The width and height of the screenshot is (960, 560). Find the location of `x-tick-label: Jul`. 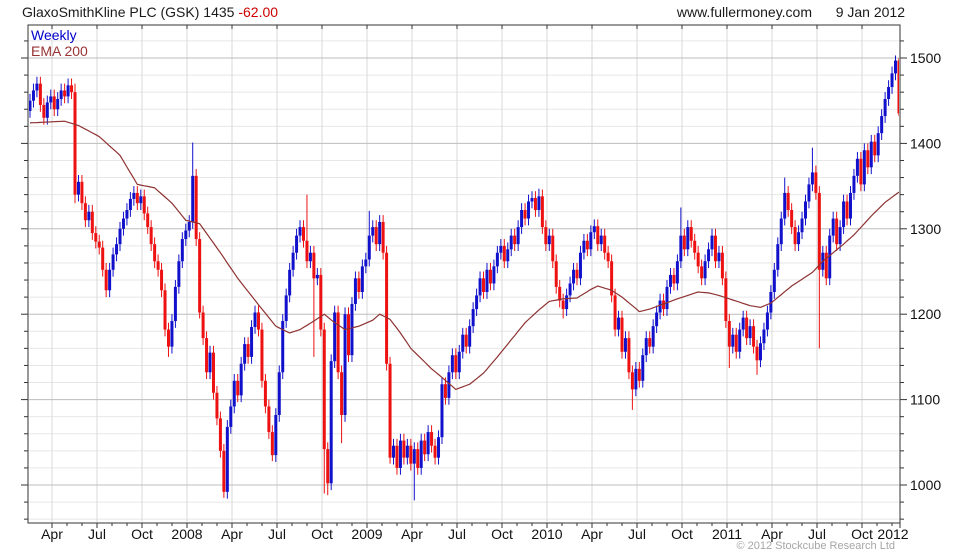

x-tick-label: Jul is located at coordinates (457, 534).